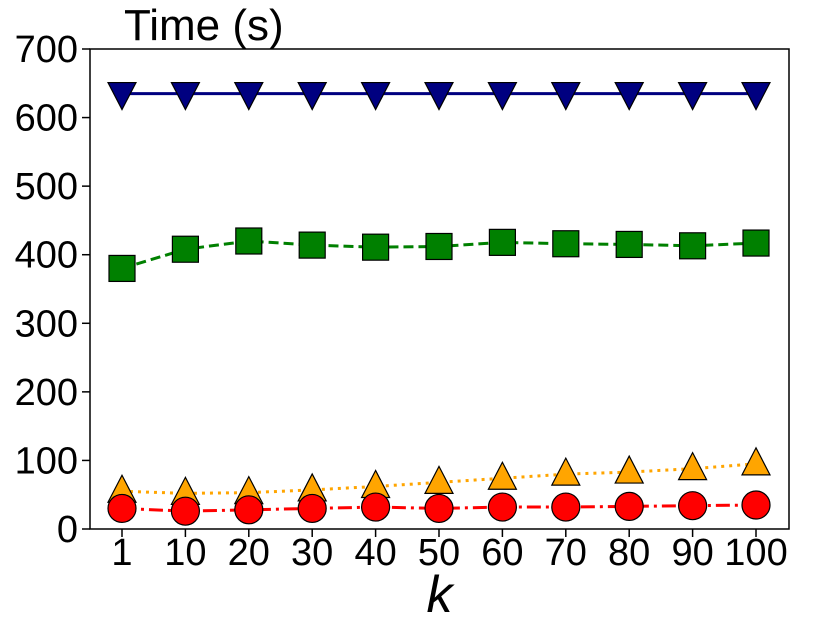 The image size is (830, 623). I want to click on x-tick-label: 80, so click(629, 553).